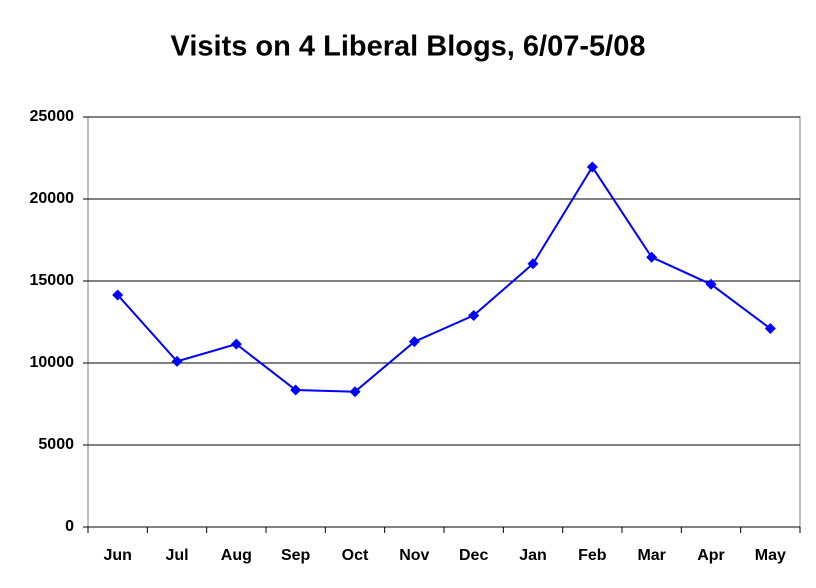  I want to click on x-tick-label: Jul, so click(176, 555).